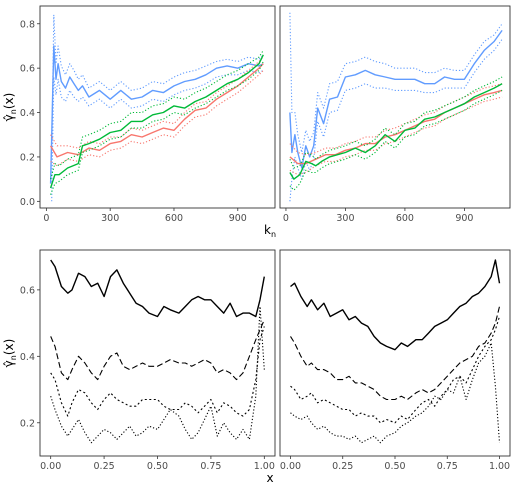 Image resolution: width=515 pixels, height=491 pixels. What do you see at coordinates (27, 202) in the screenshot?
I see `y-tick-label: 0.0` at bounding box center [27, 202].